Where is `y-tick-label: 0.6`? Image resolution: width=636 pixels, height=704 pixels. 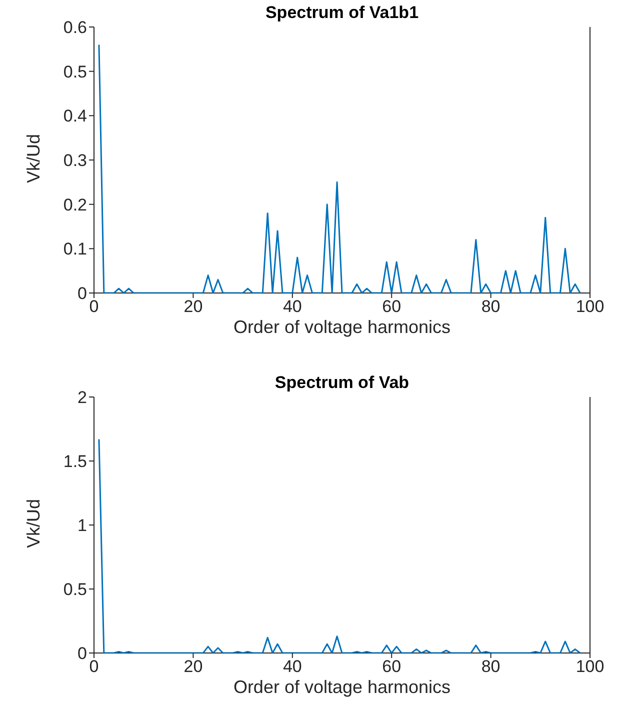 y-tick-label: 0.6 is located at coordinates (75, 28).